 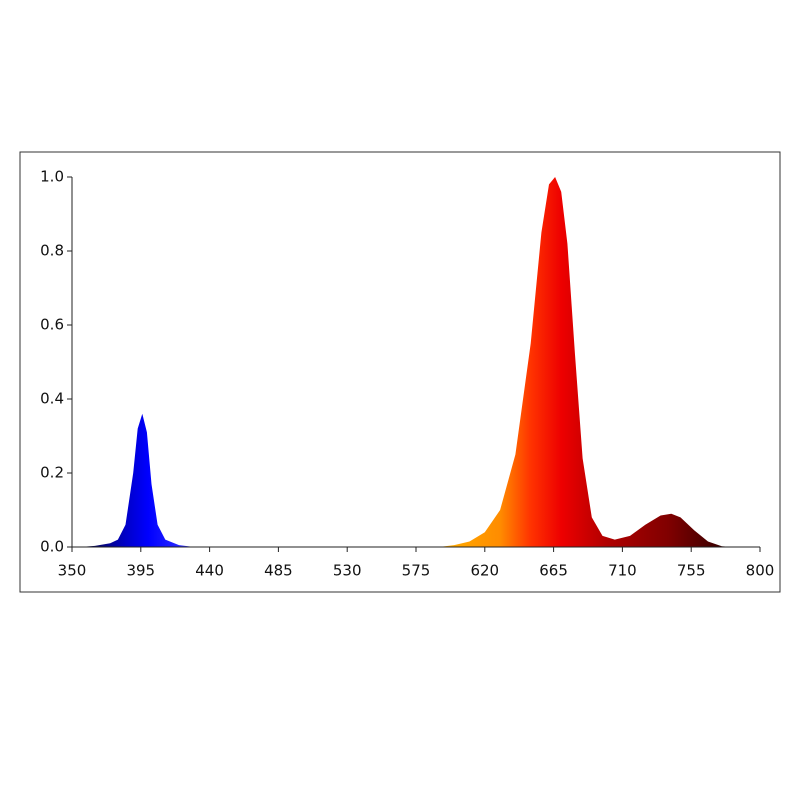 What do you see at coordinates (72, 571) in the screenshot?
I see `x-tick-label: 350` at bounding box center [72, 571].